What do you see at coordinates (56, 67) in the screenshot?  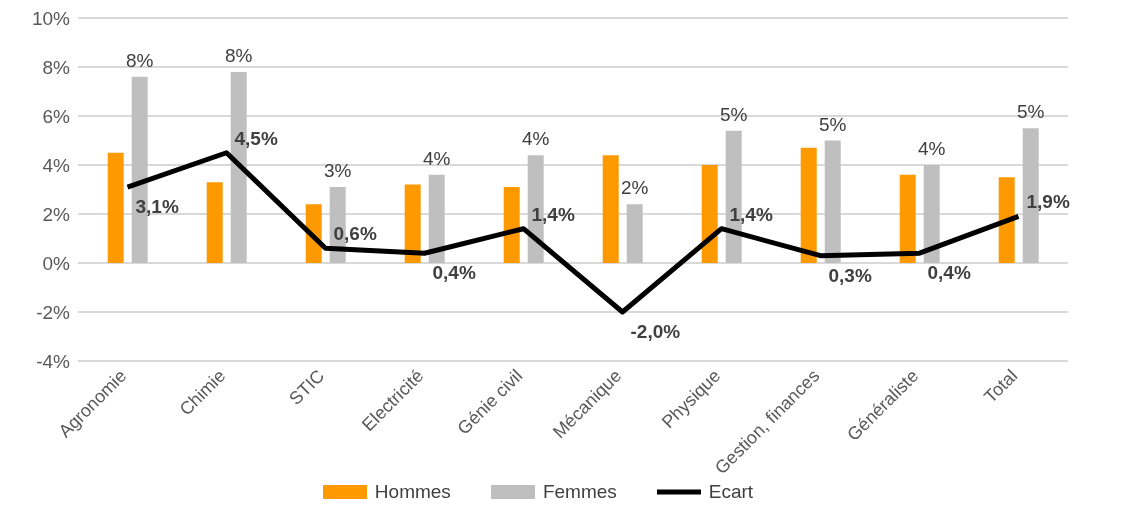 I see `y-tick-label: 8%` at bounding box center [56, 67].